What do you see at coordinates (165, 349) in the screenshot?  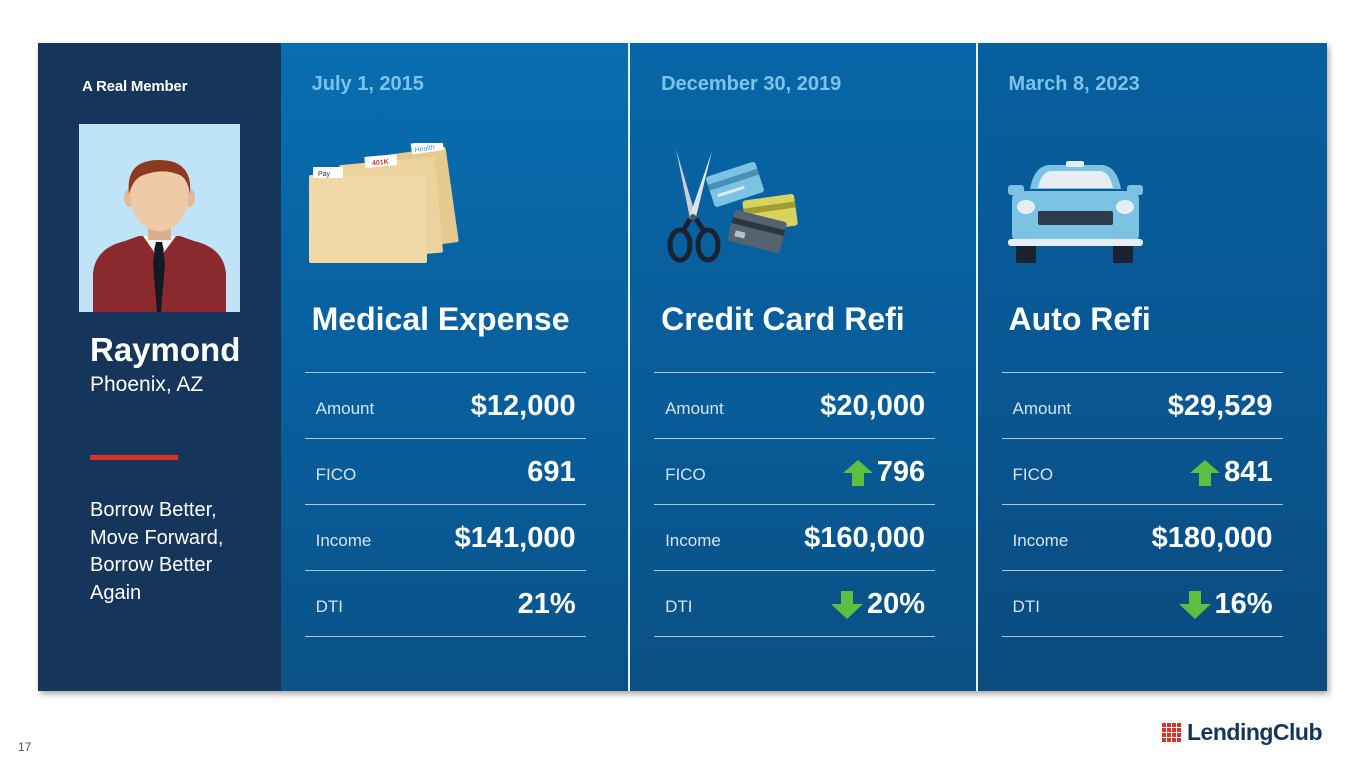 I see `member-name: Raymond` at bounding box center [165, 349].